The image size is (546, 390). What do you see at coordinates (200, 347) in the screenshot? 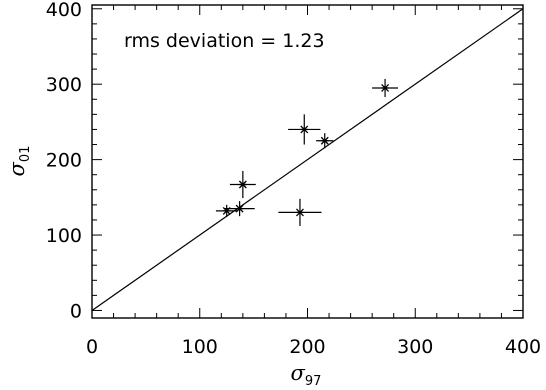
I see `x-tick-label: 100` at bounding box center [200, 347].